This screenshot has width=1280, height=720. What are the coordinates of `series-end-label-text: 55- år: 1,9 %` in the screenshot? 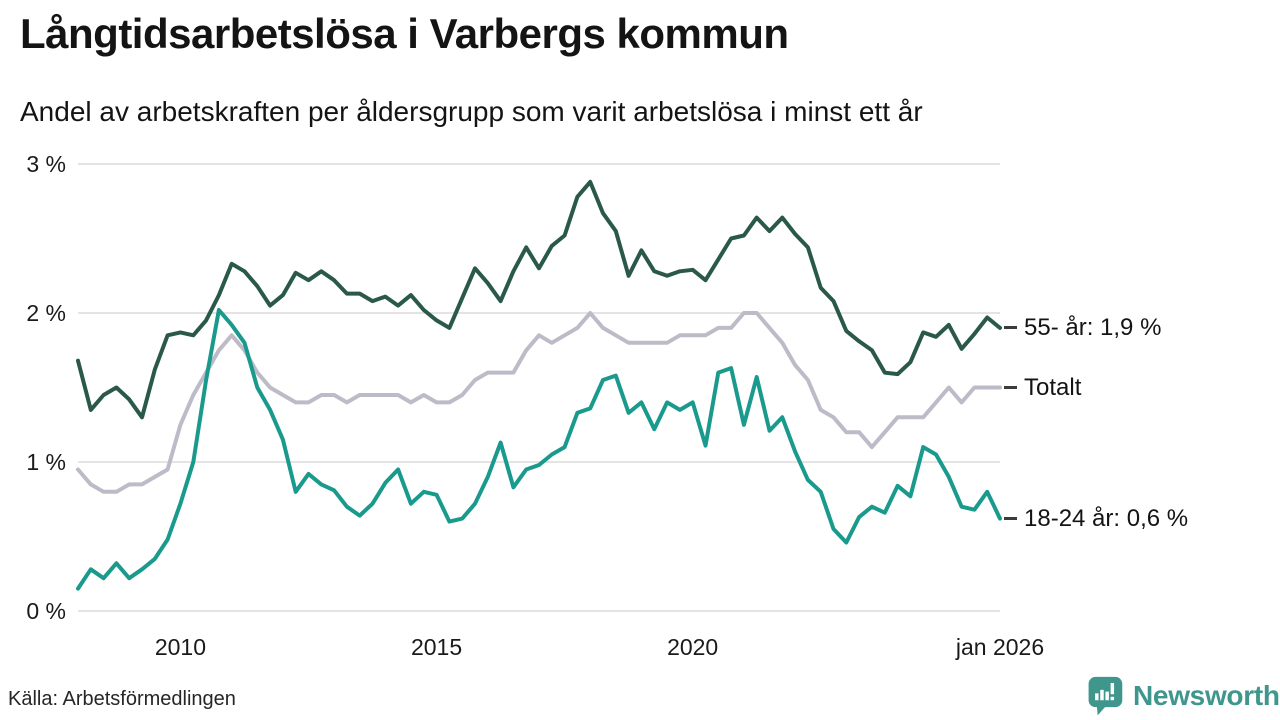 It's located at (1093, 327).